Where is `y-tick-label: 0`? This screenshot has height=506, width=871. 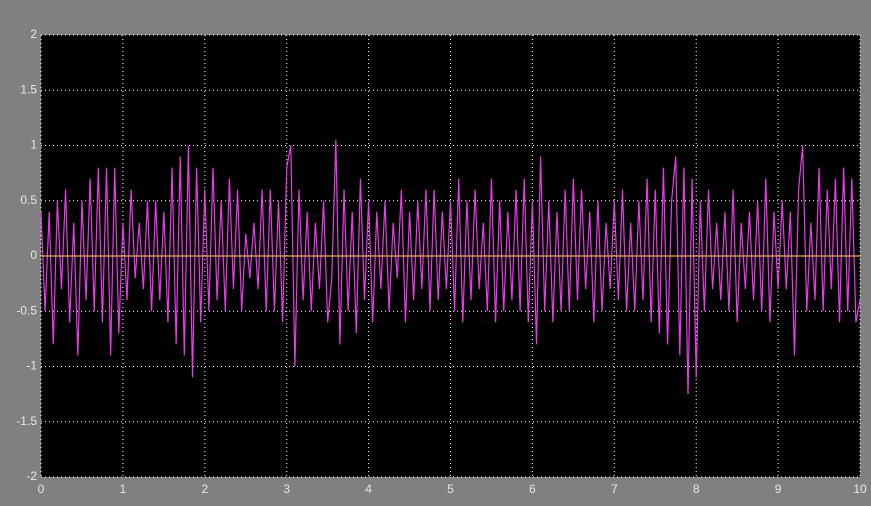
y-tick-label: 0 is located at coordinates (33, 255).